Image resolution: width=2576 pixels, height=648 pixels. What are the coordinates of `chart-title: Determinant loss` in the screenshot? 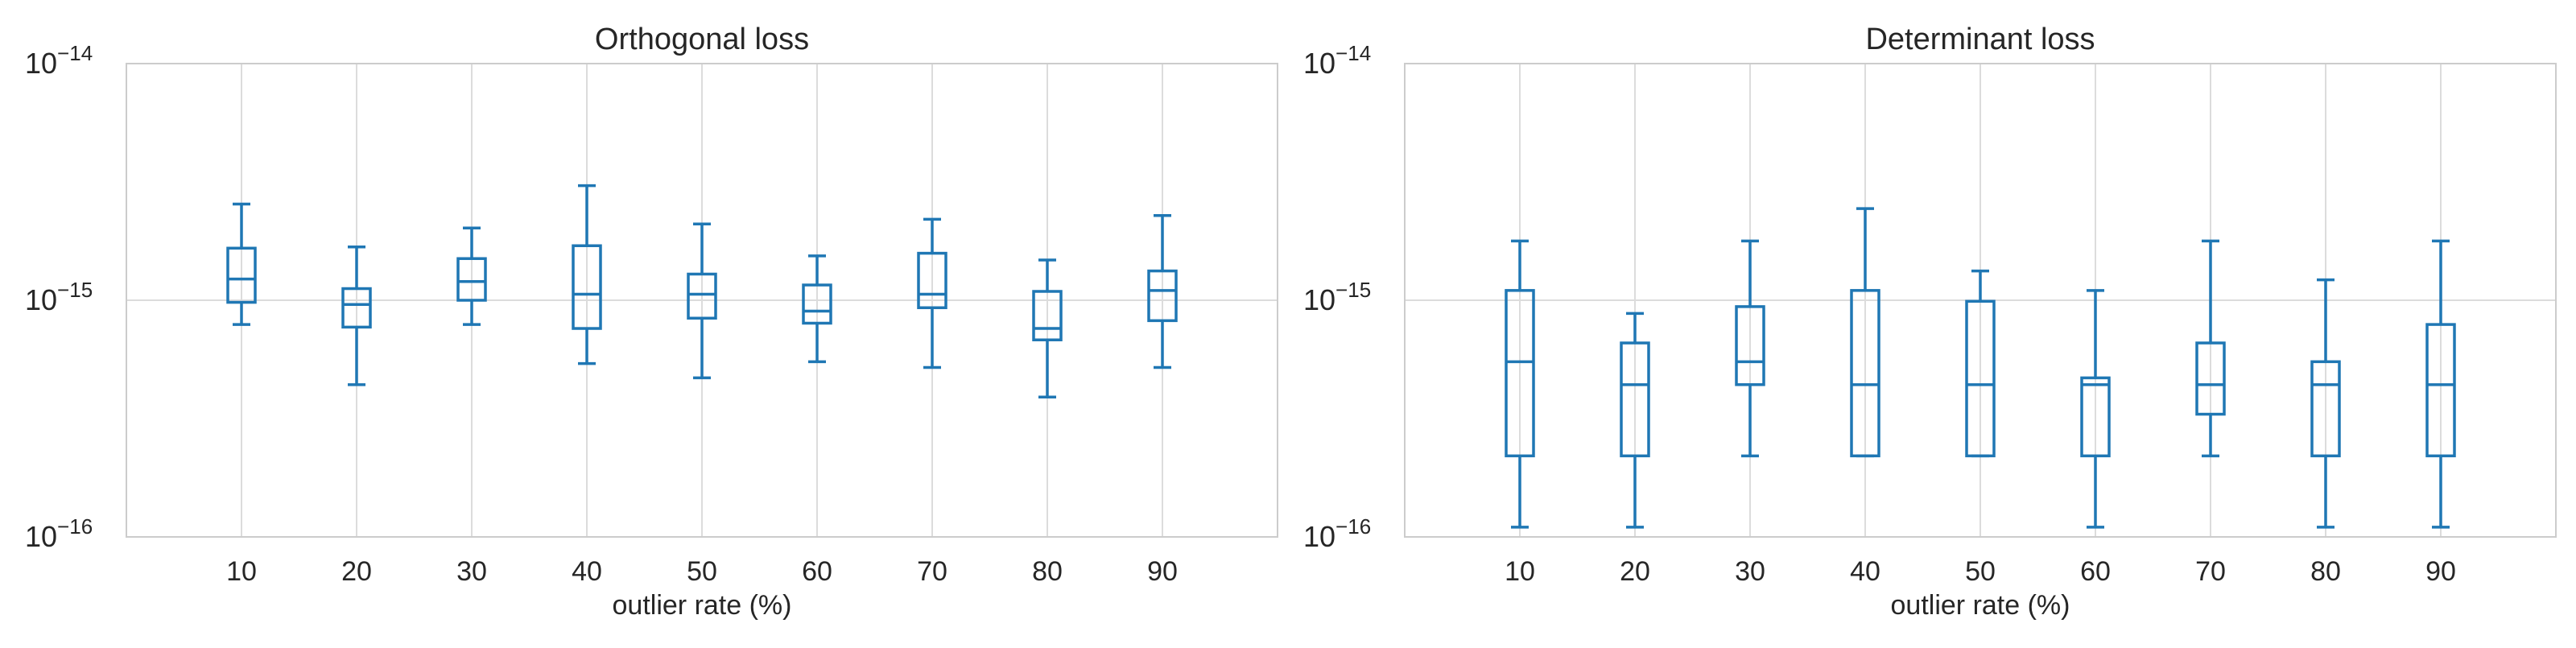 It's located at (1980, 40).